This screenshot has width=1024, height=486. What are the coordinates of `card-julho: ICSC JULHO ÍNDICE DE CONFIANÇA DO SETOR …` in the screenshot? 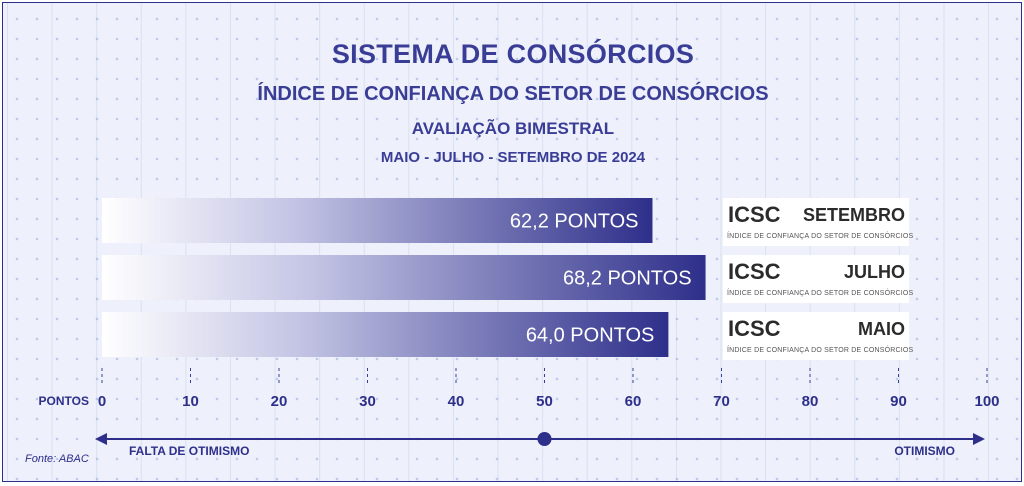 It's located at (818, 279).